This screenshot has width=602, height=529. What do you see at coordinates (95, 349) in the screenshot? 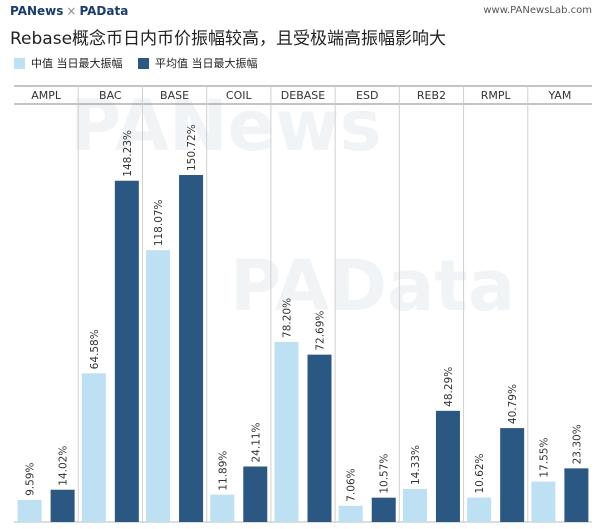
I see `data-label: 64.58%` at bounding box center [95, 349].